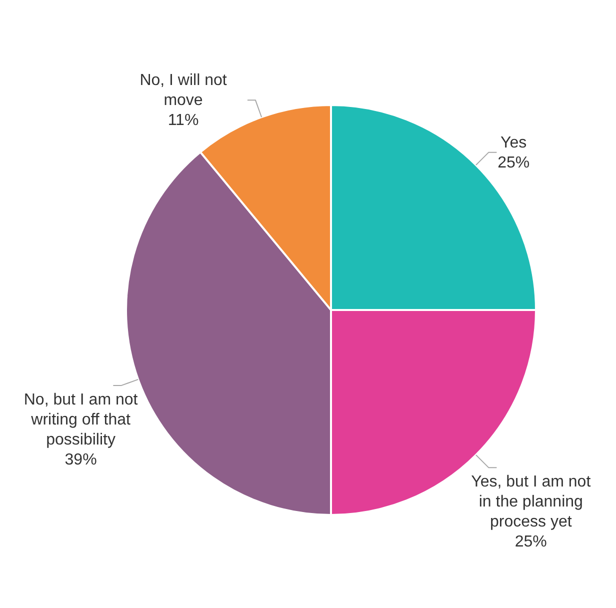 The image size is (616, 608). What do you see at coordinates (81, 419) in the screenshot?
I see `slice-label: No, but I am not writing off that possibility` at bounding box center [81, 419].